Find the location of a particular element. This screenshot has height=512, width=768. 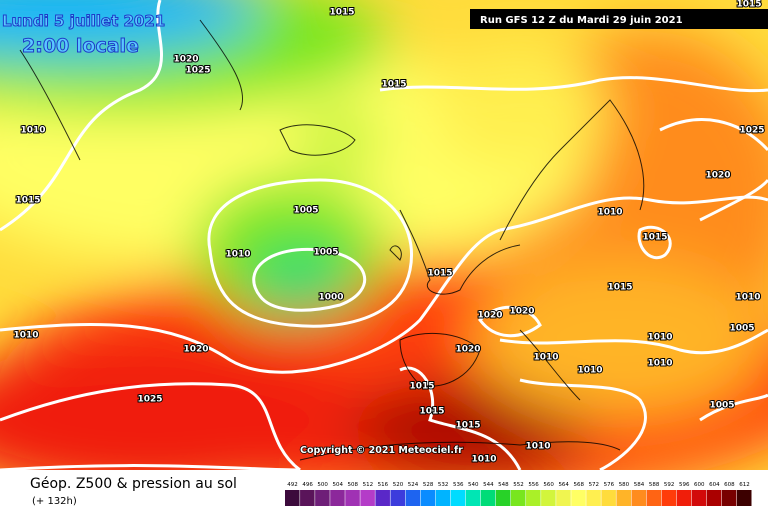

scale-label: 516 is located at coordinates (383, 485).